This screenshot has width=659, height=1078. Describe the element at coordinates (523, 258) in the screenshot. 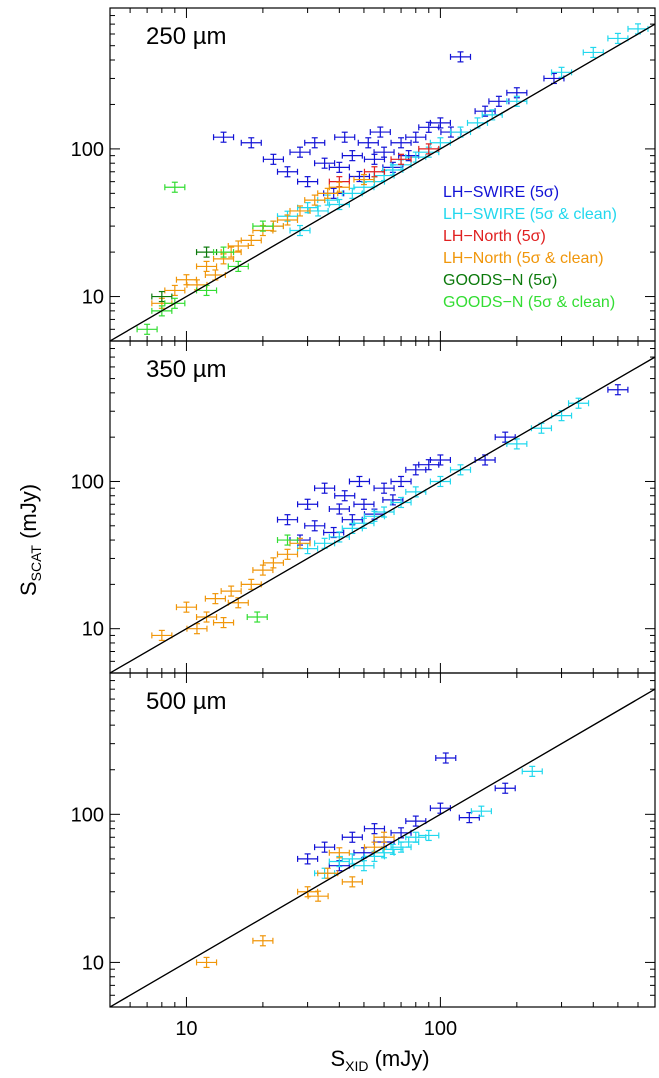

I see `legend-entry: LH−North (5σ & clean)` at that location.